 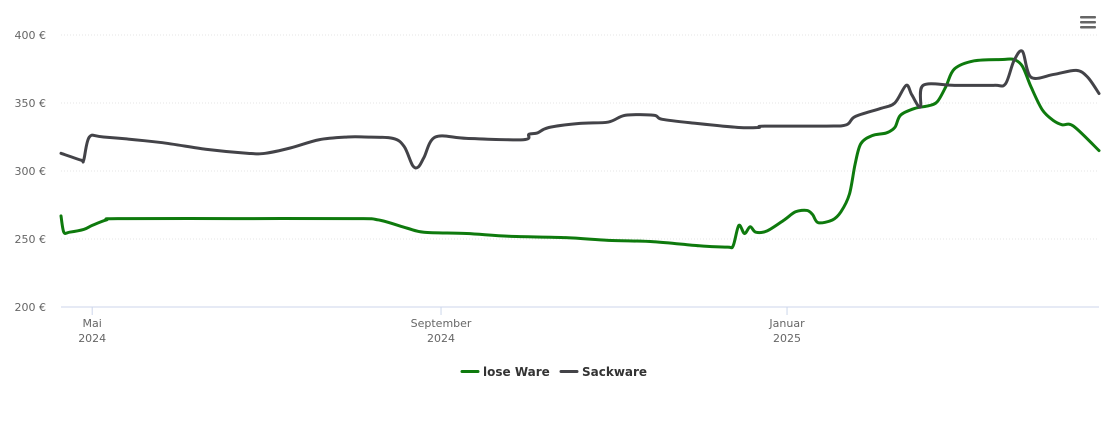 What do you see at coordinates (31, 35) in the screenshot?
I see `y-tick-label: 400 €` at bounding box center [31, 35].